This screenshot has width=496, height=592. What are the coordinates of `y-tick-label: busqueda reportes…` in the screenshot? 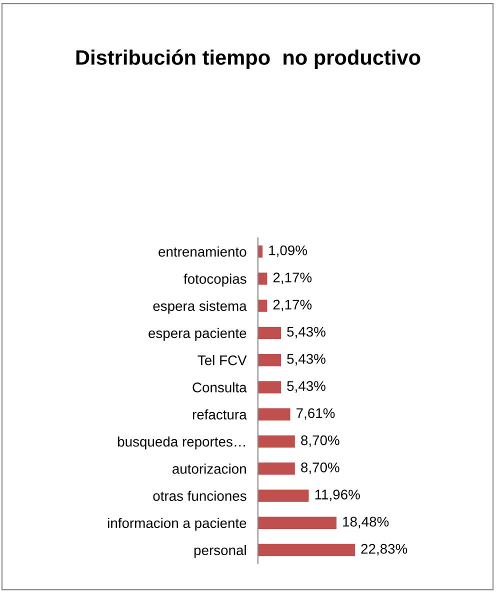 It's located at (181, 443).